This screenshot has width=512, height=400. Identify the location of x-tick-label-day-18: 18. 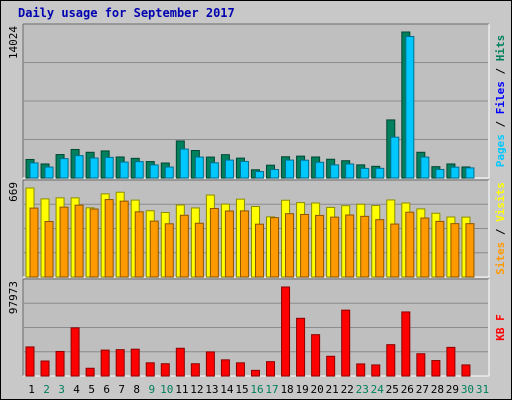
(286, 389).